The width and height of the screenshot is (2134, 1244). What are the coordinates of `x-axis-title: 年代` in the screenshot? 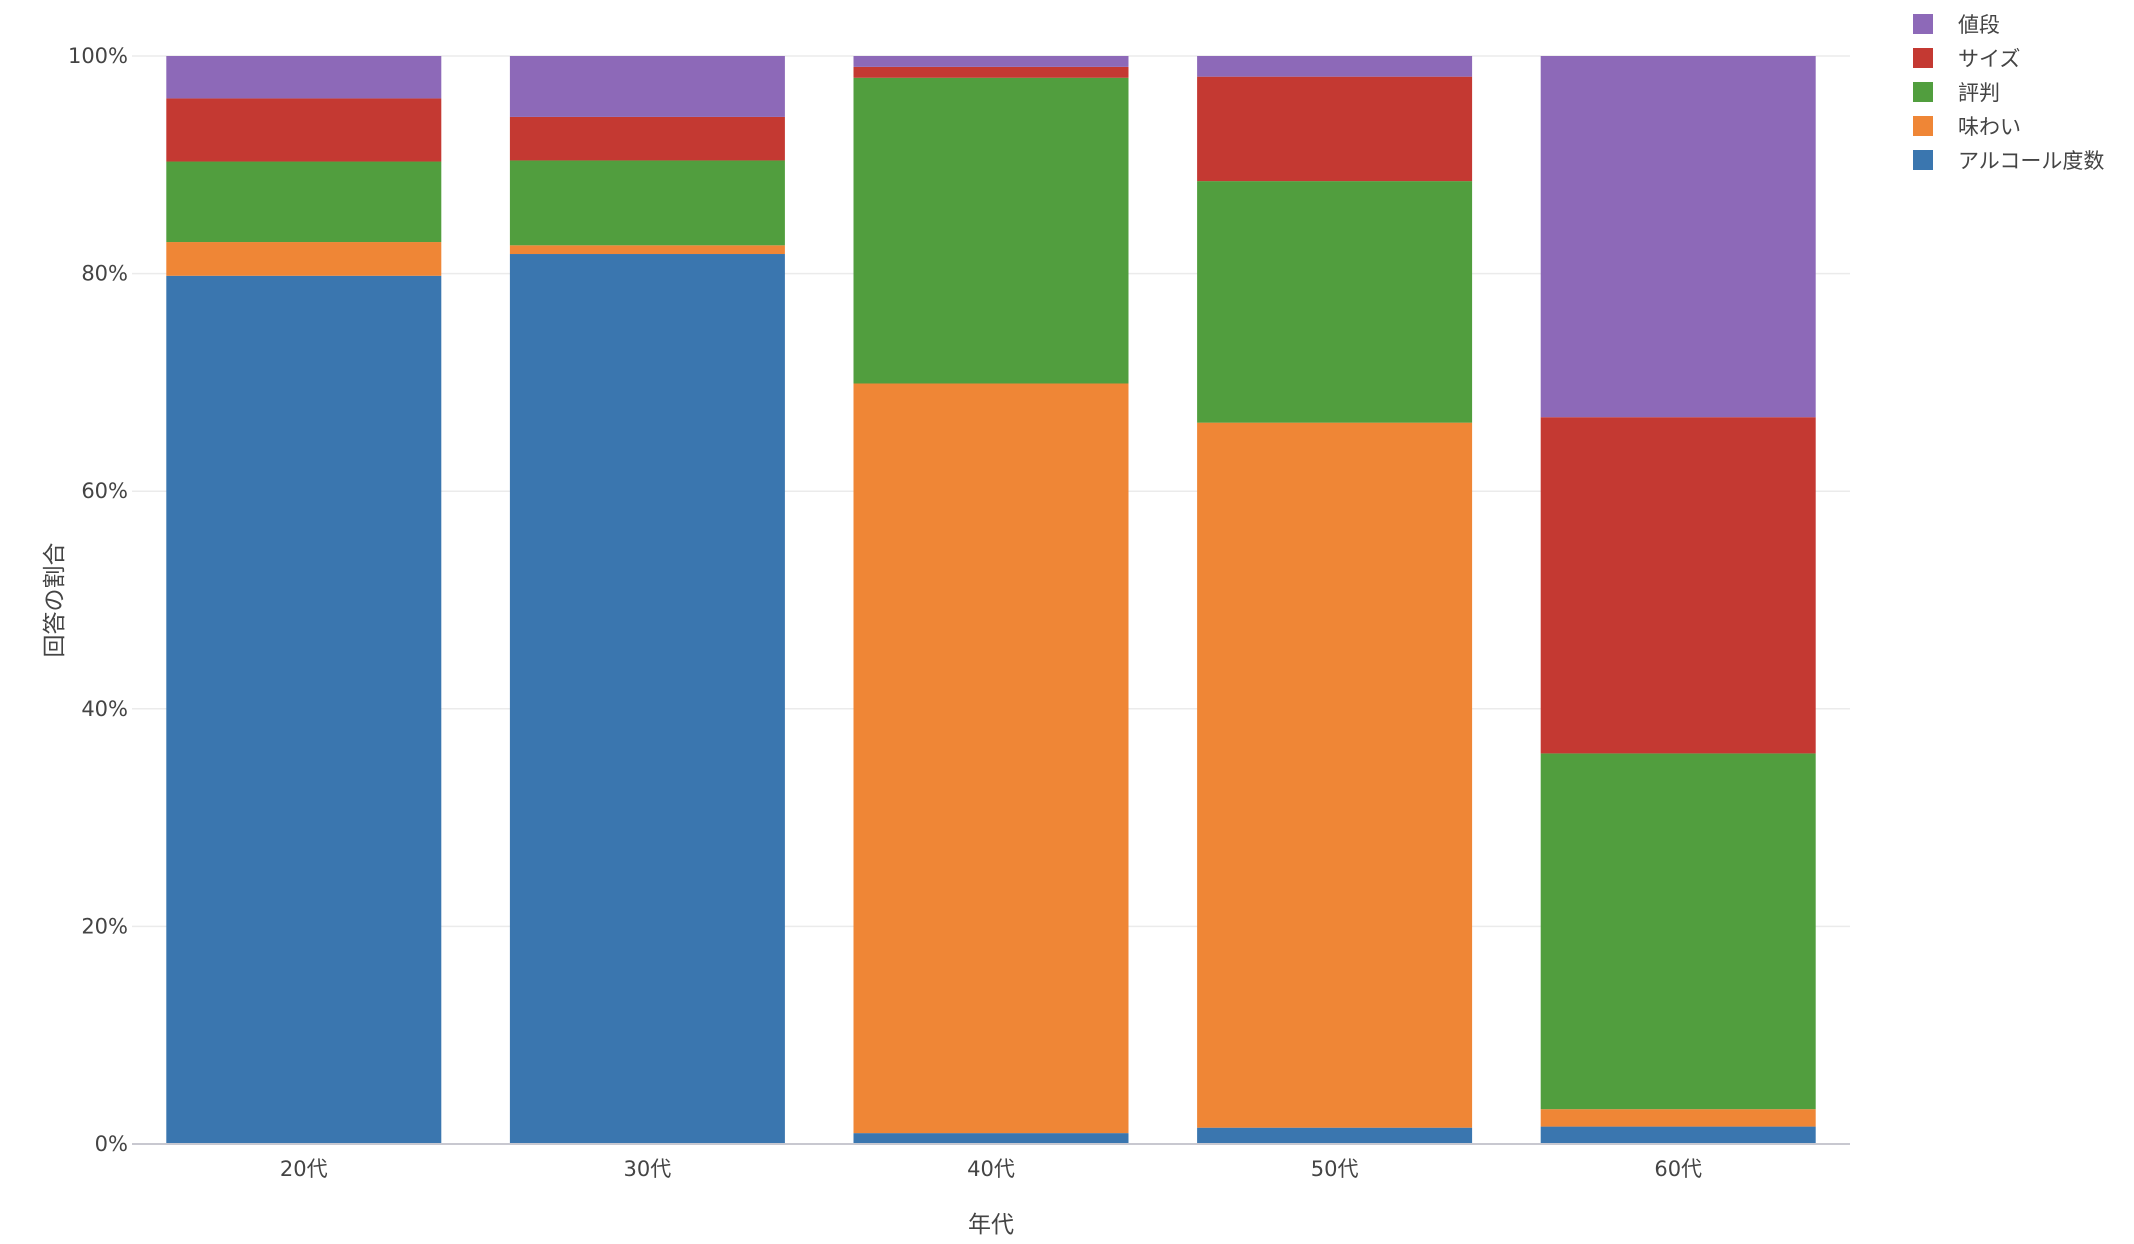 It's located at (991, 1225).